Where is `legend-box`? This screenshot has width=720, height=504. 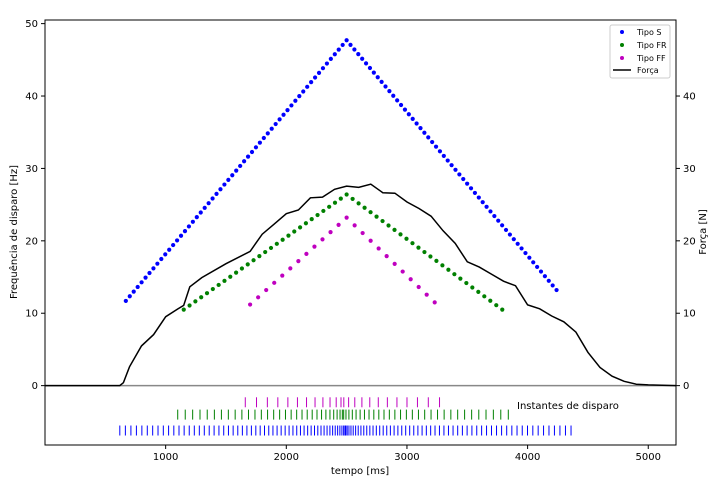 legend-box is located at coordinates (640, 51).